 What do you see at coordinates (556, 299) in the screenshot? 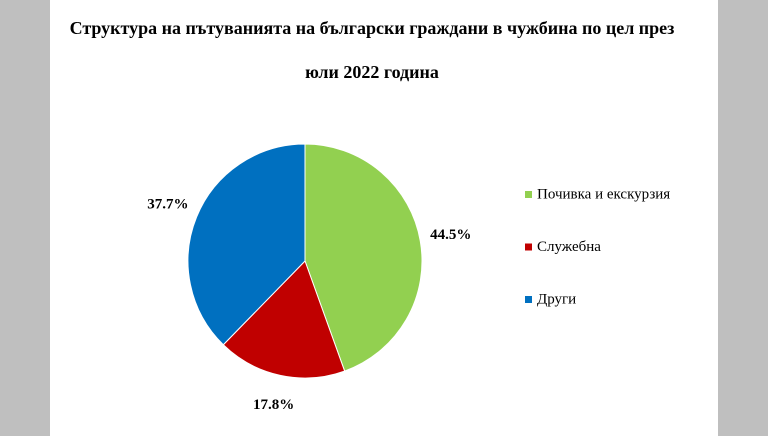
I see `legend-label: Други` at bounding box center [556, 299].